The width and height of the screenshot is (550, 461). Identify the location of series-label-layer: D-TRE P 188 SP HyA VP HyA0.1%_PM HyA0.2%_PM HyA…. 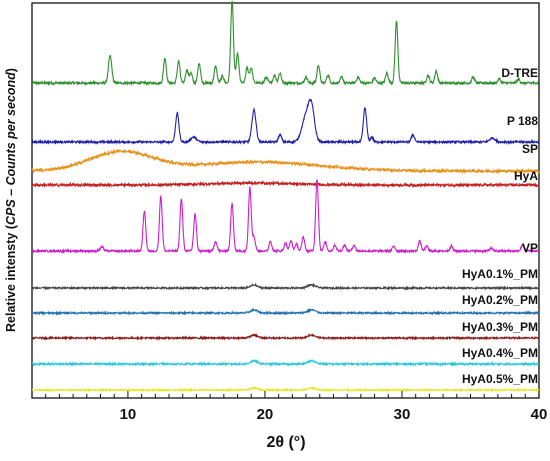
(500, 226).